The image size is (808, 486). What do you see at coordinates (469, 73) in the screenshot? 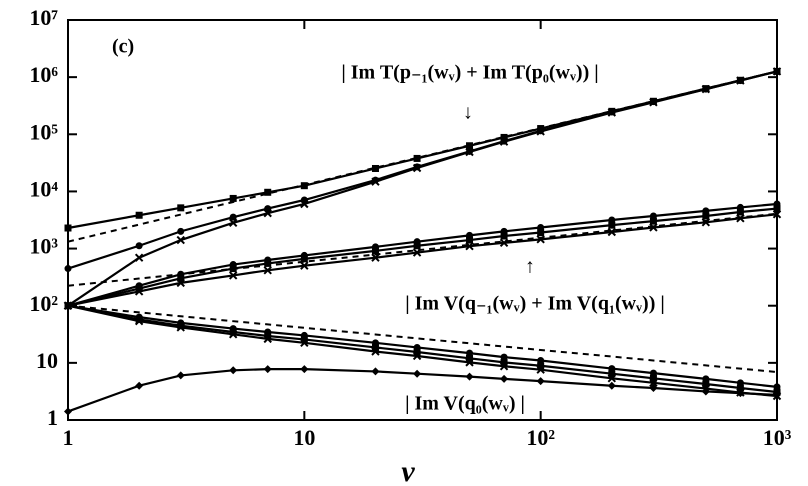
I see `annotation: | Im T(p₋₁(wᵥ) + Im T(p₀(wᵥ)) |` at bounding box center [469, 73].